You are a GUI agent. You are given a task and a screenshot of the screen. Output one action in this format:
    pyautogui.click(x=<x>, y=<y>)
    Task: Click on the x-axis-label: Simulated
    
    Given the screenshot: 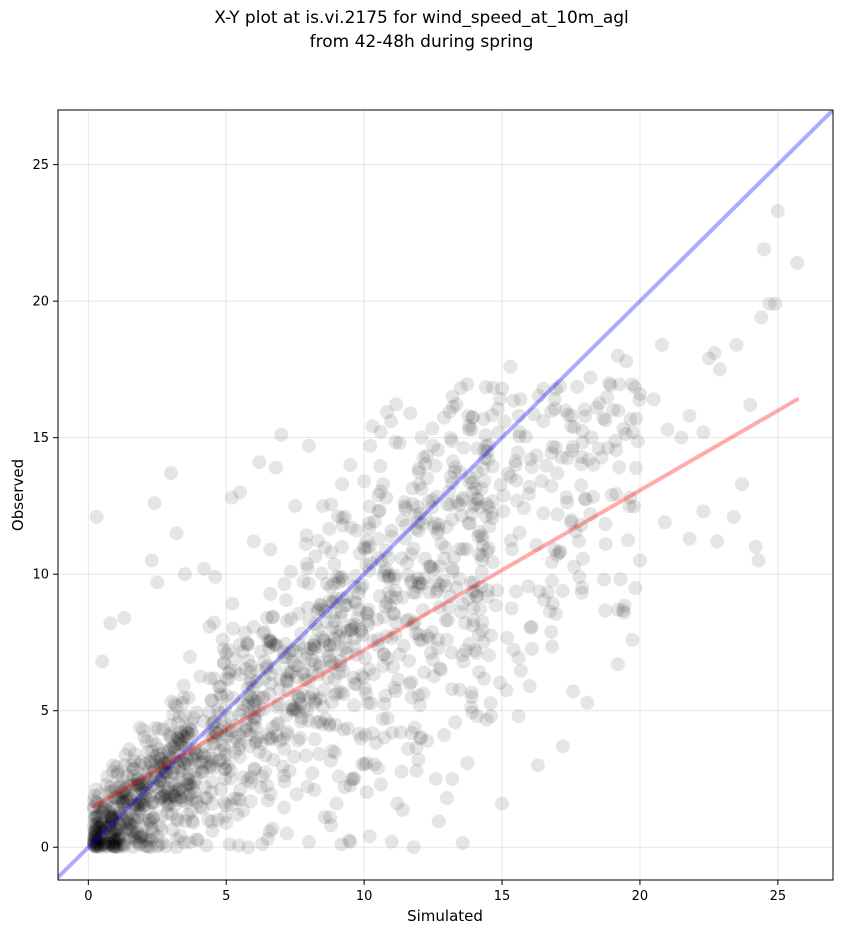 What is the action you would take?
    pyautogui.click(x=445, y=916)
    